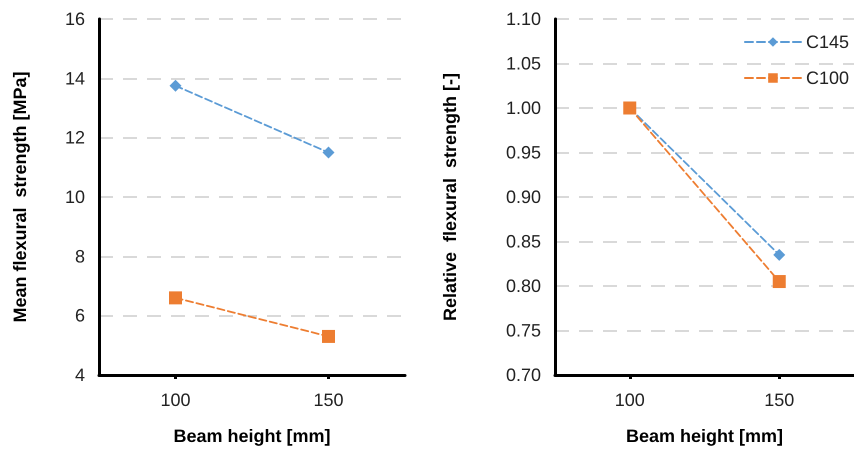 Image resolution: width=854 pixels, height=456 pixels. I want to click on y-tick-label: 0.80, so click(523, 286).